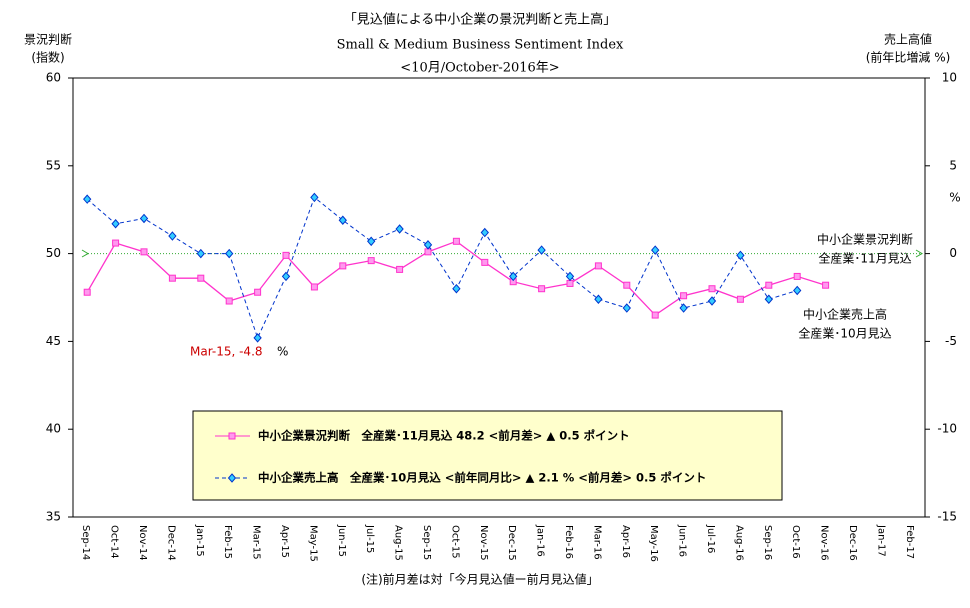 The width and height of the screenshot is (970, 608). Describe the element at coordinates (53, 253) in the screenshot. I see `y-tick-label: 50` at that location.